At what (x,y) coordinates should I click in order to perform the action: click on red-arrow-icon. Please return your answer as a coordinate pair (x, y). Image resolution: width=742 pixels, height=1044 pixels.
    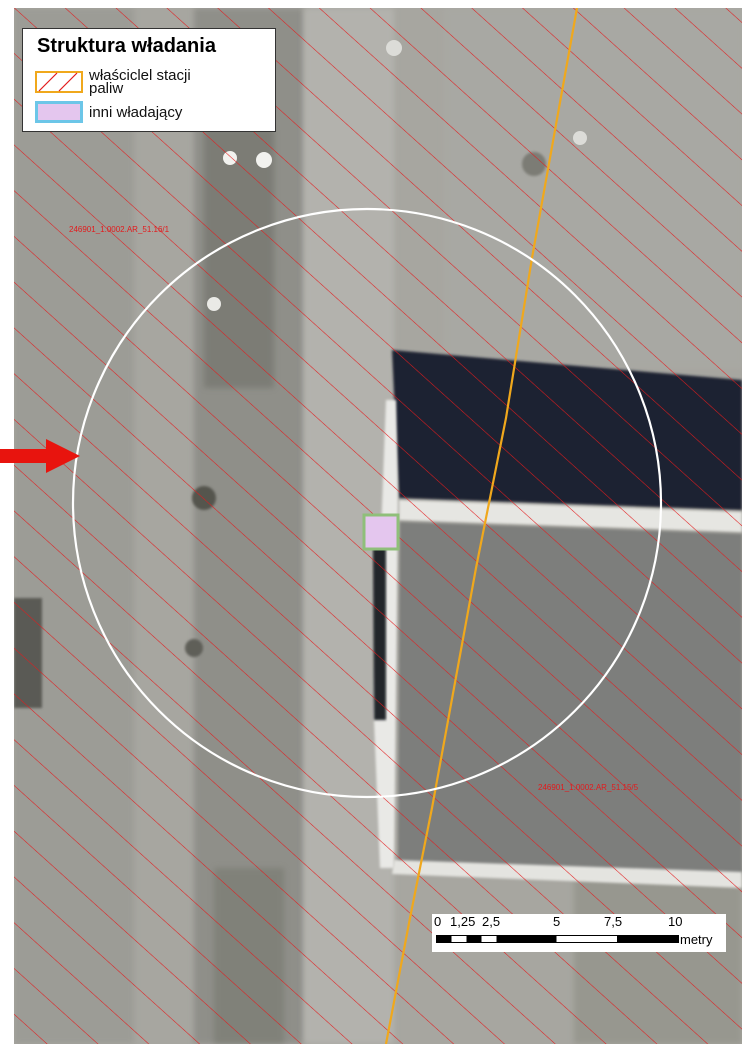
    Looking at the image, I should click on (40, 456).